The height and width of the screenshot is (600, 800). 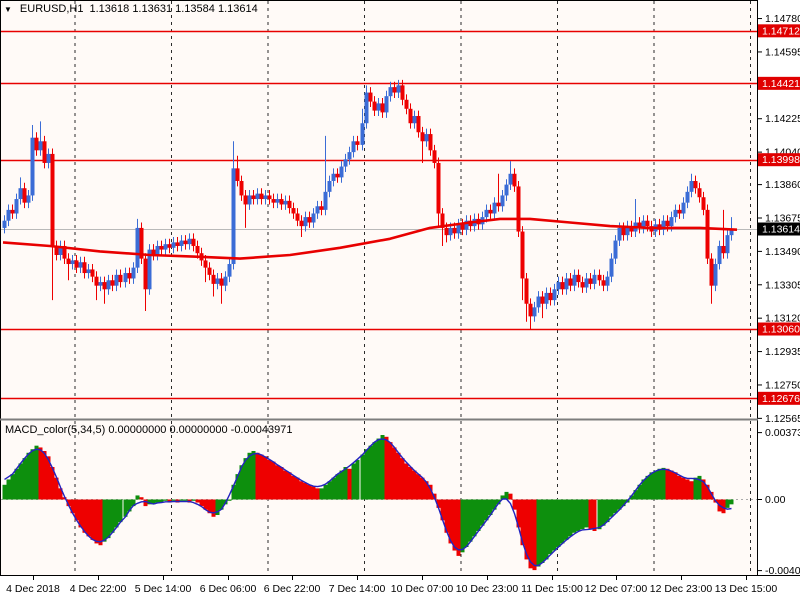 What do you see at coordinates (552, 589) in the screenshot?
I see `time-tick-label: 11 Dec 15:00` at bounding box center [552, 589].